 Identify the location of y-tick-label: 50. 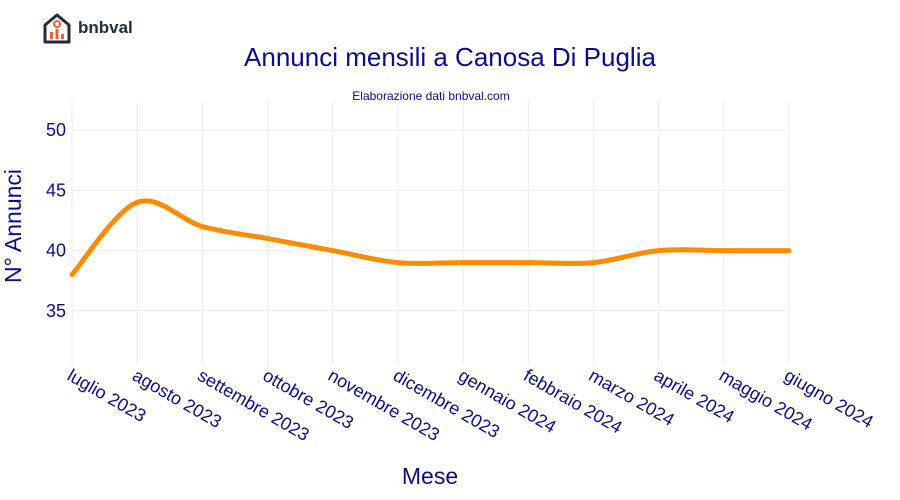
(56, 130).